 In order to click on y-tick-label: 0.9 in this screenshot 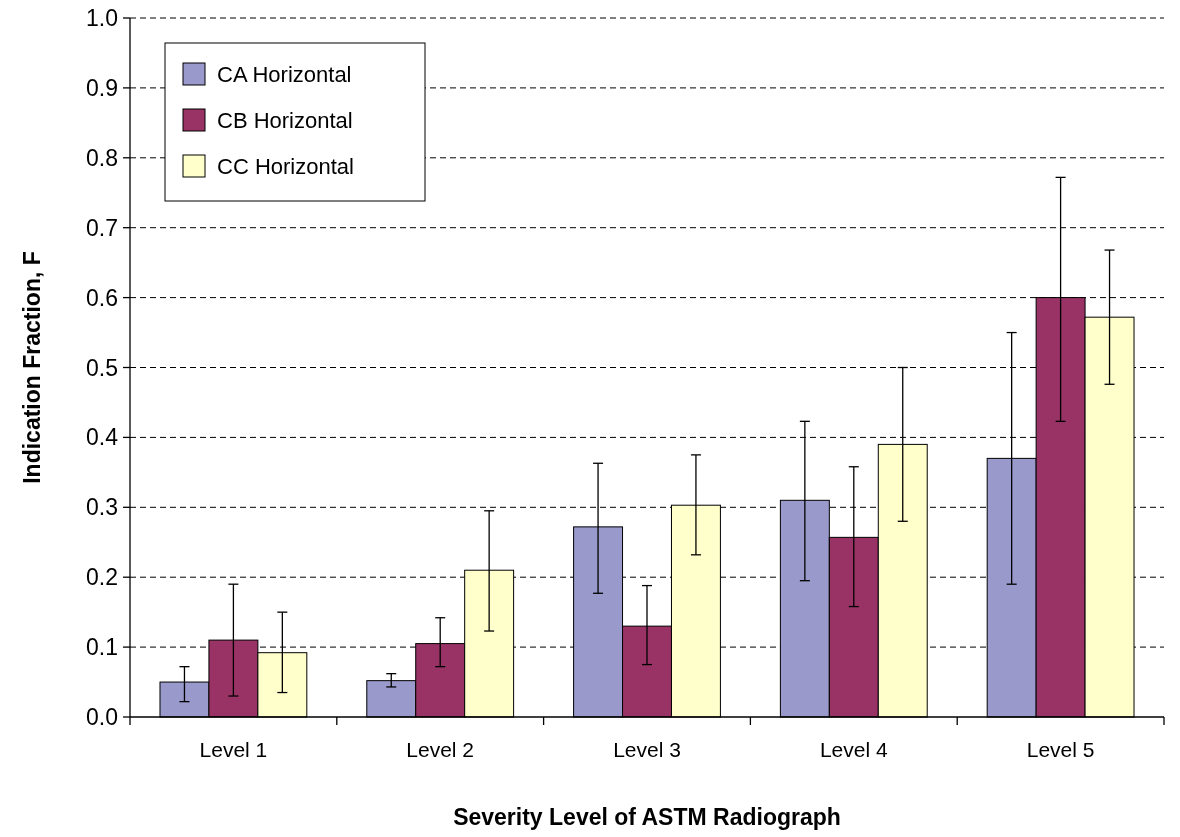, I will do `click(102, 87)`.